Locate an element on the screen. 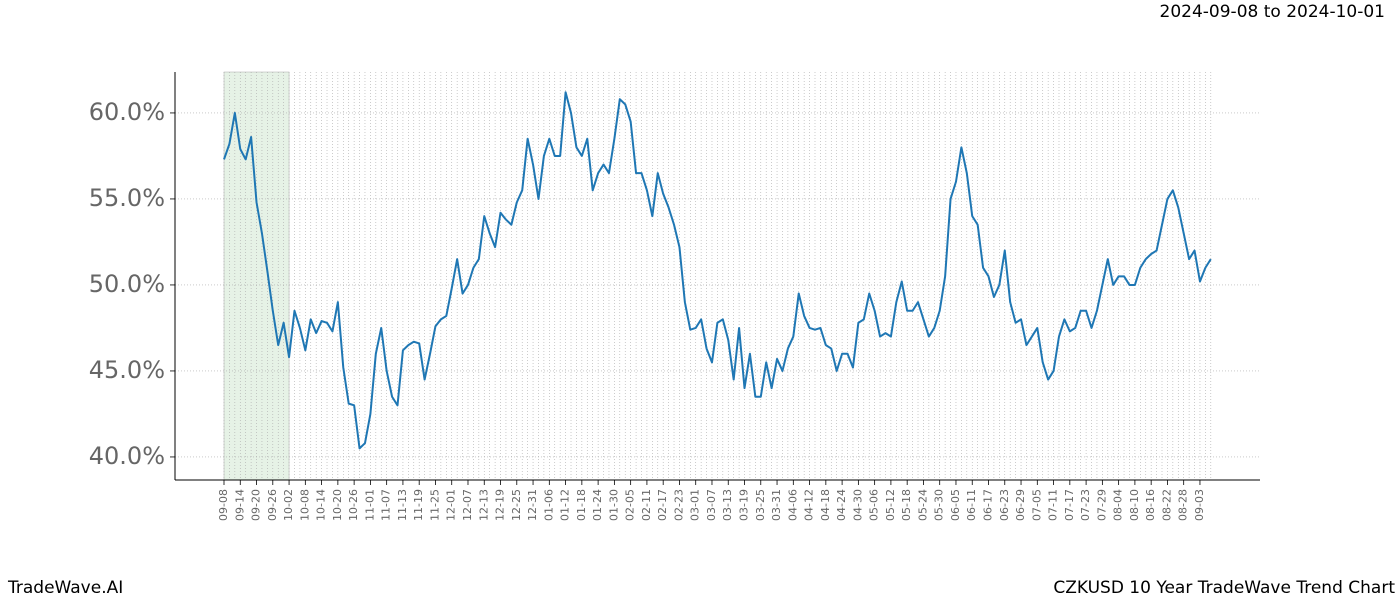  x-tick-label: 08-10 is located at coordinates (1134, 505).